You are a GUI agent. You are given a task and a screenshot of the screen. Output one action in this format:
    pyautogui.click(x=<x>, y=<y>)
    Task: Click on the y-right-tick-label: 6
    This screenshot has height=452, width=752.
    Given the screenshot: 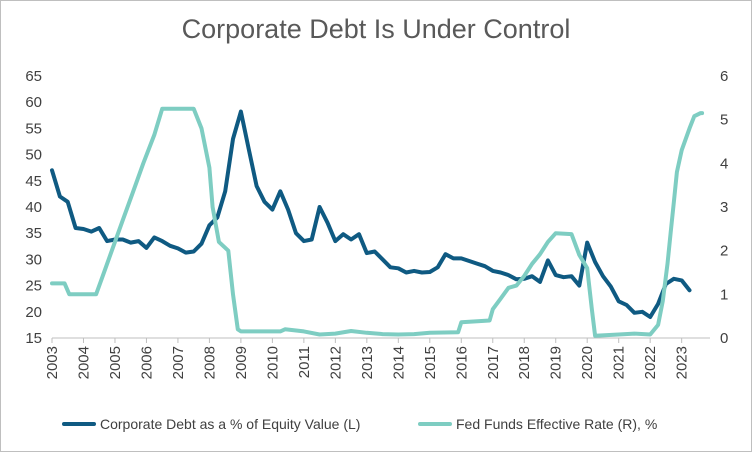 What is the action you would take?
    pyautogui.click(x=724, y=76)
    